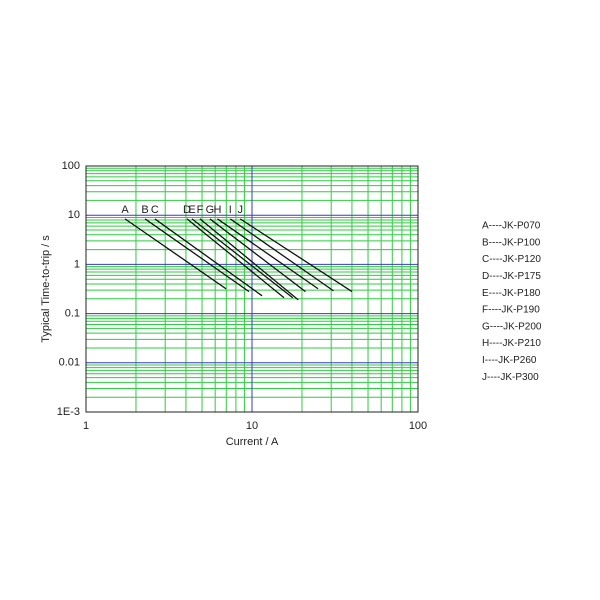 The height and width of the screenshot is (600, 600). What do you see at coordinates (144, 210) in the screenshot?
I see `series-label: B` at bounding box center [144, 210].